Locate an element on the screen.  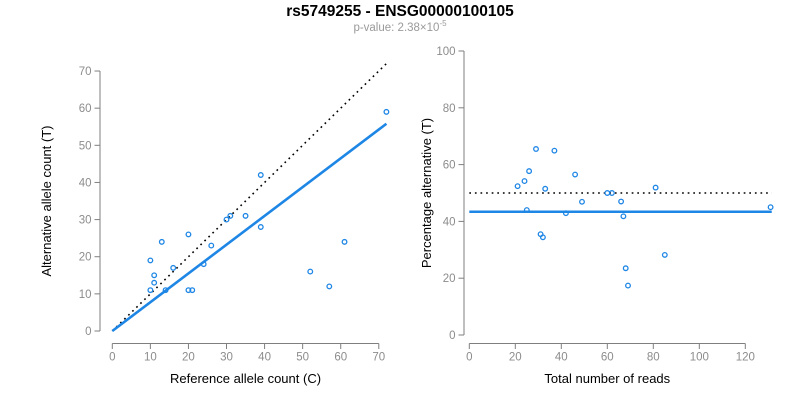
y-tick-label: 70 is located at coordinates (85, 72).